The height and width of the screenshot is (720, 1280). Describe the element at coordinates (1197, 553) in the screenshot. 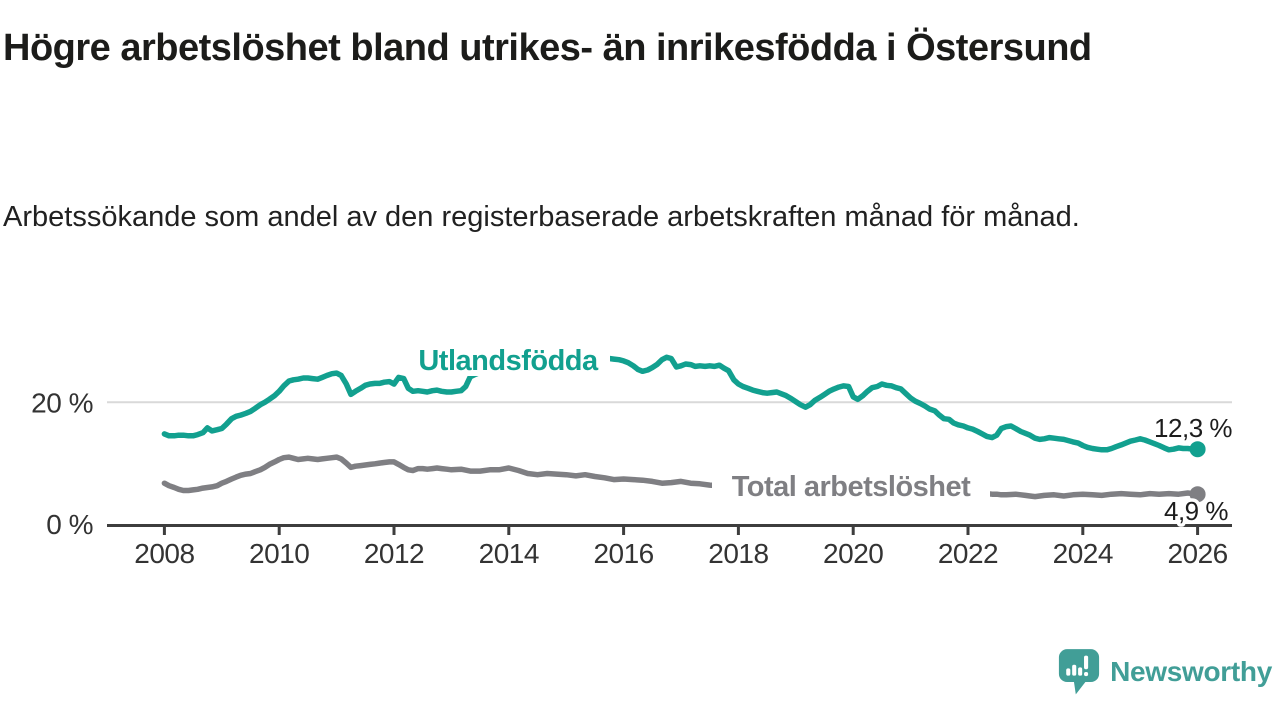

I see `x-tick-label: 2026` at that location.